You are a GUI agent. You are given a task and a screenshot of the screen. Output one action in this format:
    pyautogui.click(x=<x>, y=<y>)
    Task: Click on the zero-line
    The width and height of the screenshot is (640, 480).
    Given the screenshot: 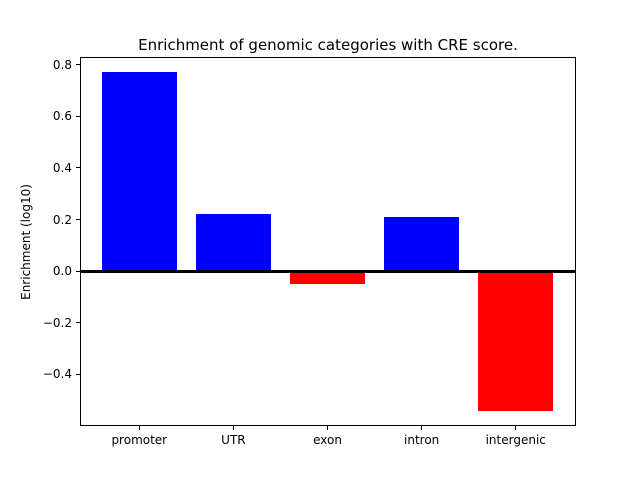 What is the action you would take?
    pyautogui.click(x=328, y=271)
    